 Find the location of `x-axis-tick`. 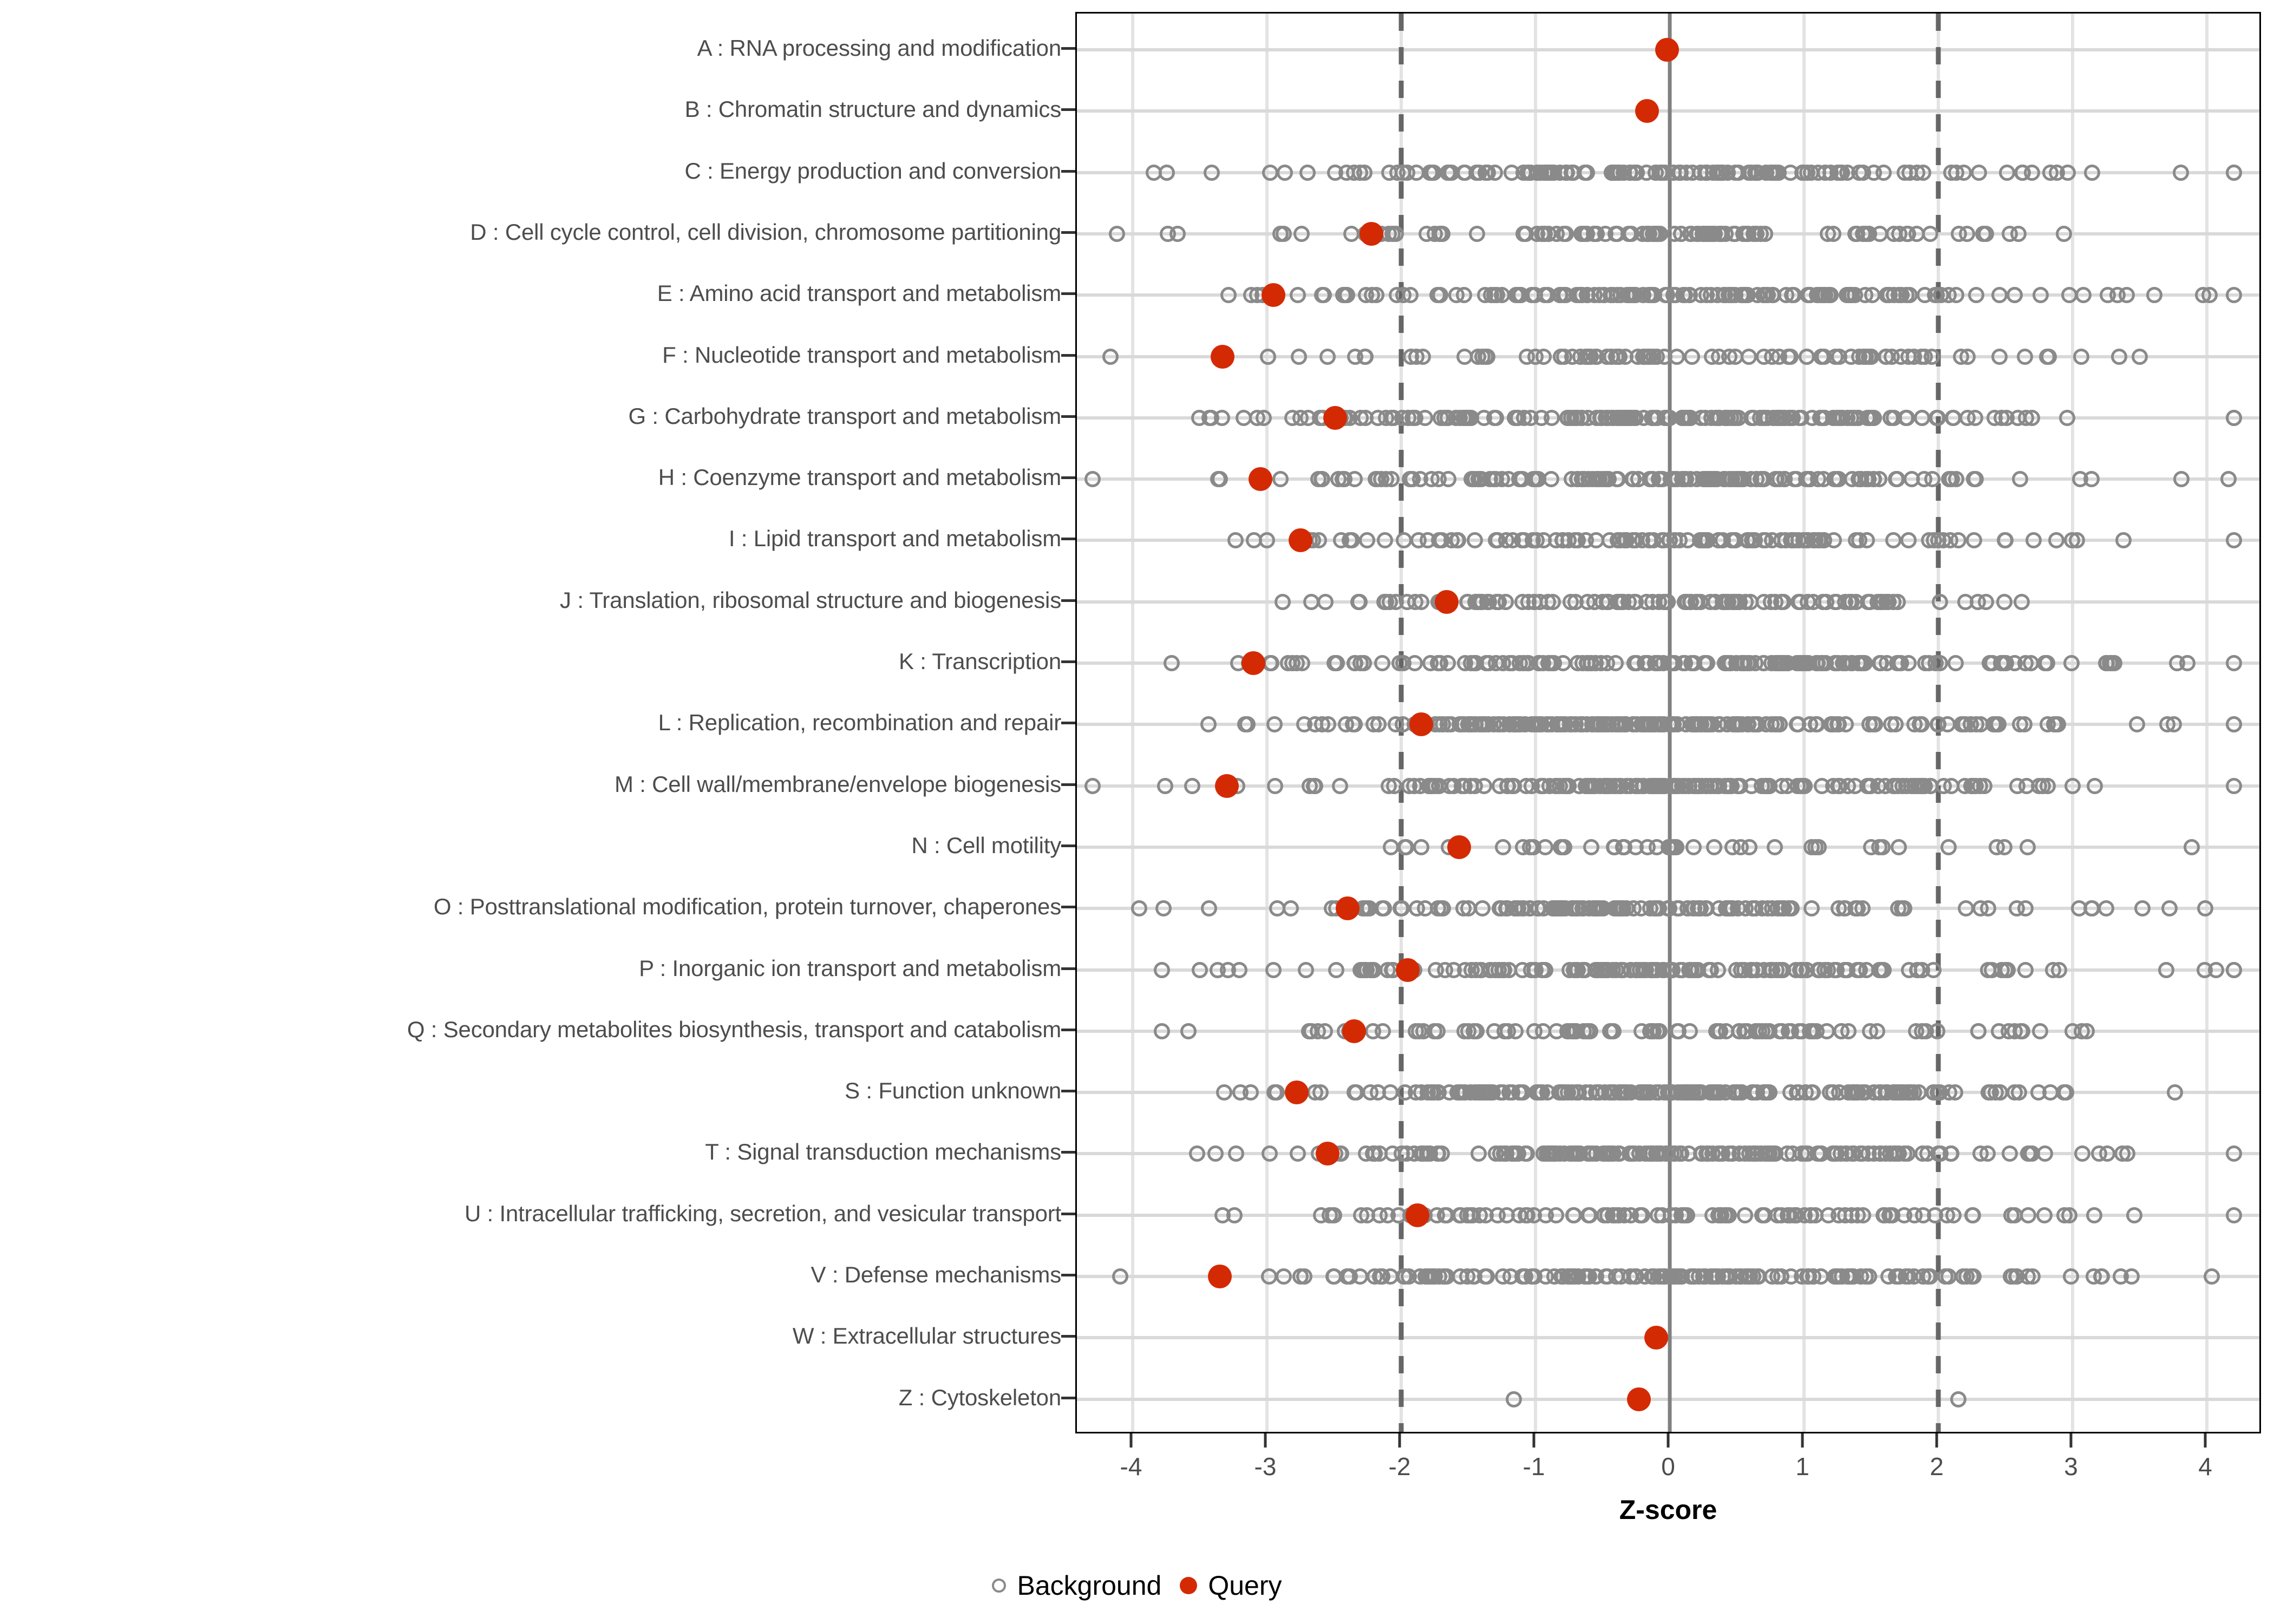

x-axis-tick is located at coordinates (1669, 1440).